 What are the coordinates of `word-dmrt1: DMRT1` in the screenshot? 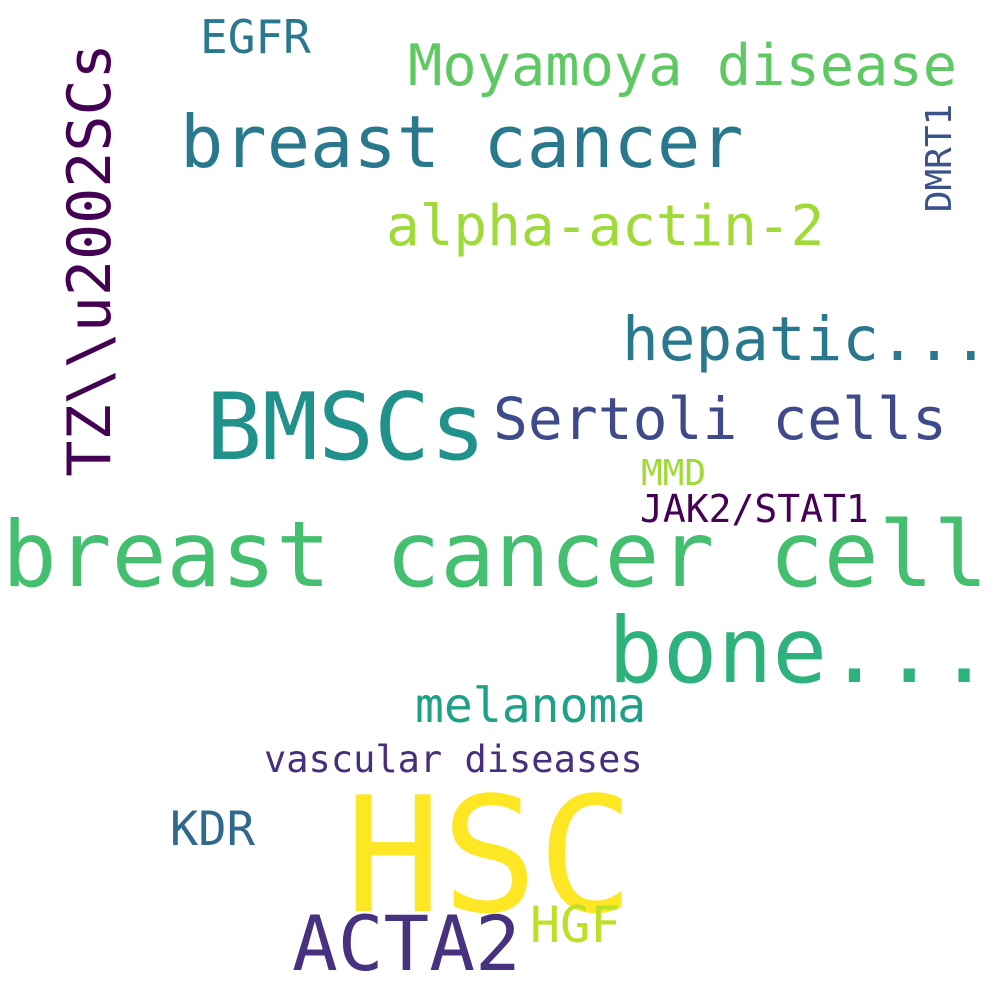 It's located at (939, 158).